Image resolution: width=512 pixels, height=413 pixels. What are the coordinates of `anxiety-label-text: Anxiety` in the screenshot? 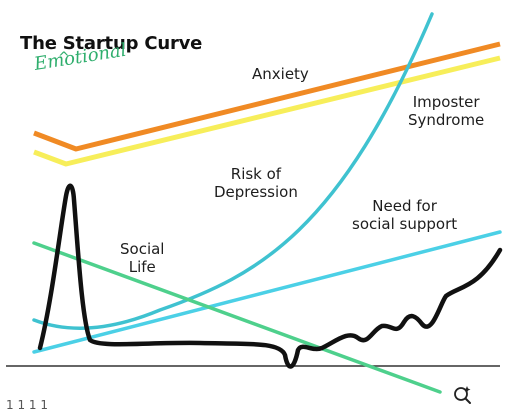 It's located at (280, 74).